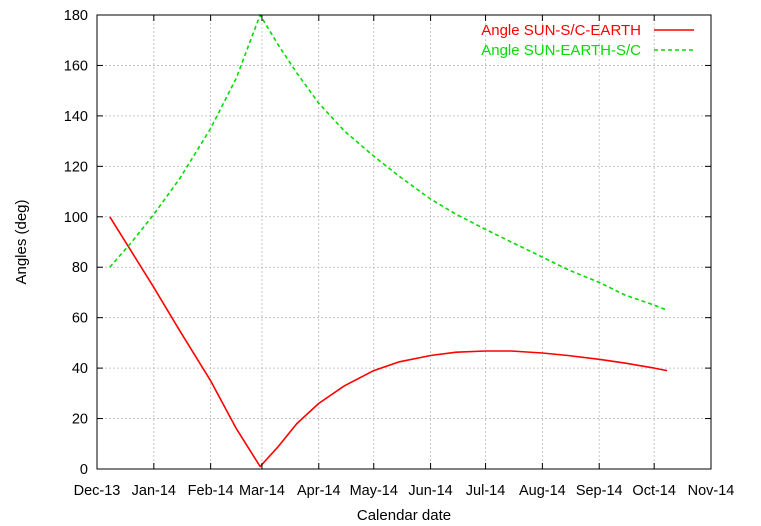 This screenshot has width=761, height=526. Describe the element at coordinates (654, 491) in the screenshot. I see `x-tick-label: Oct-14` at that location.